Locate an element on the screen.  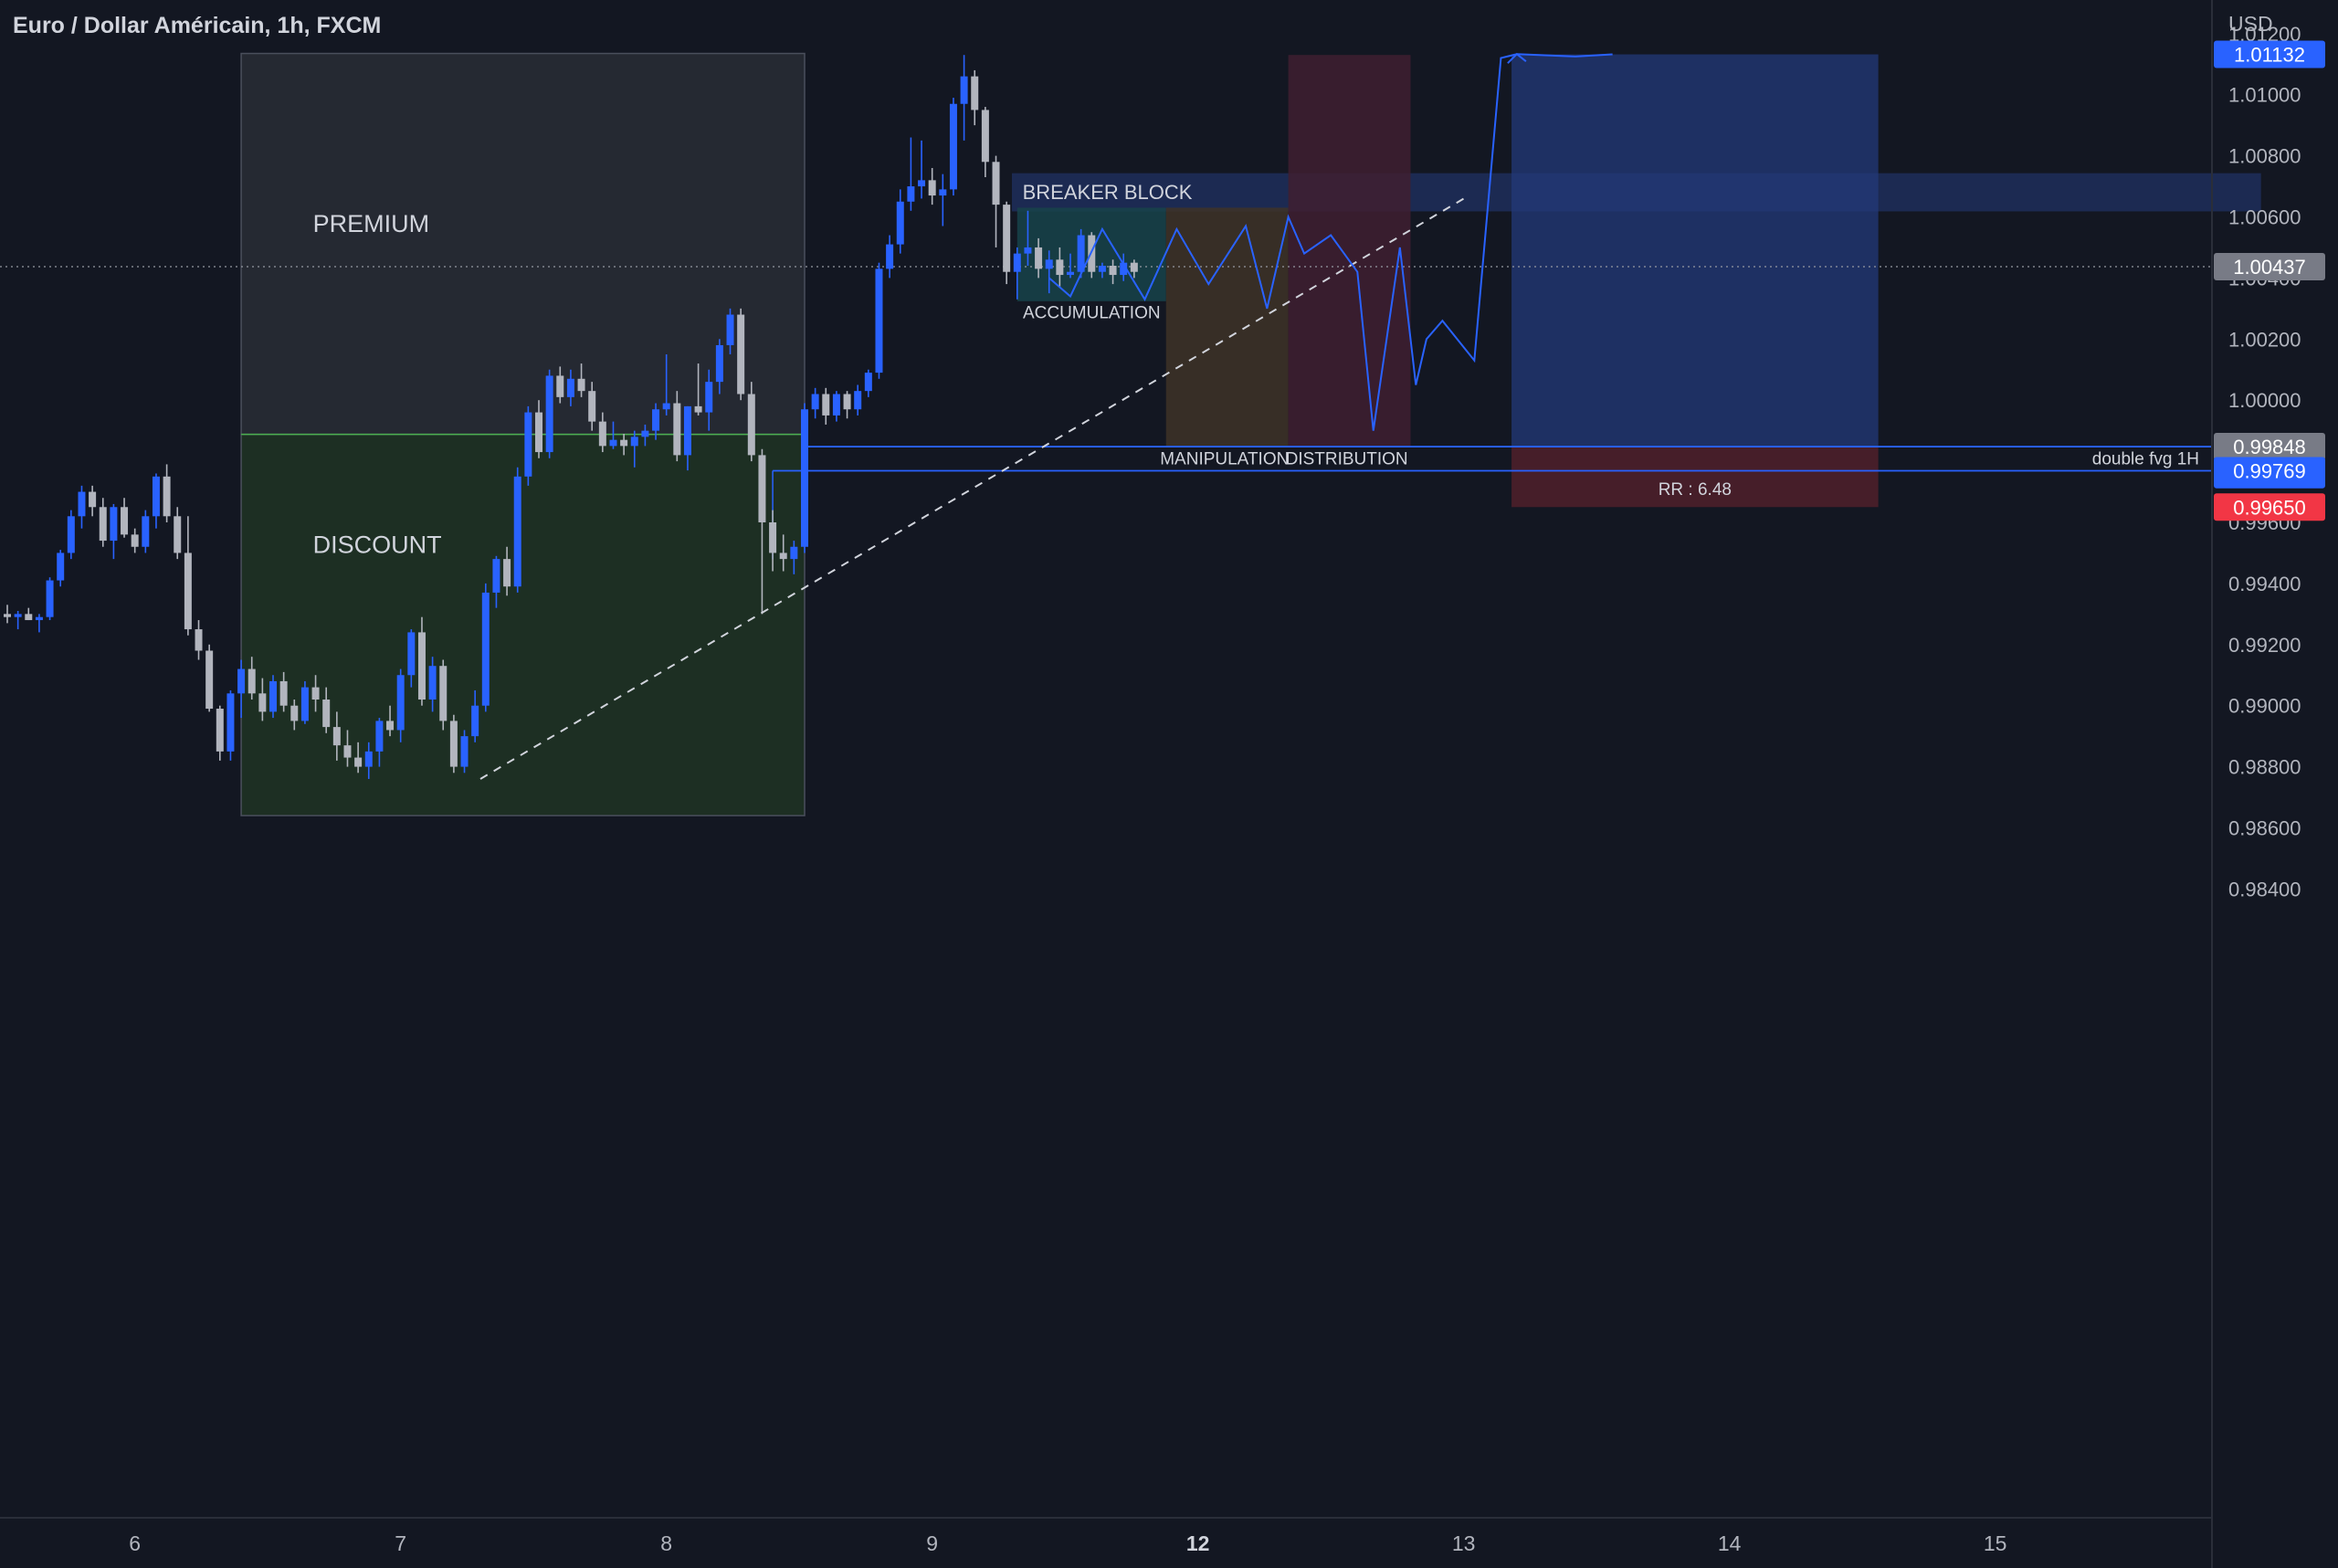
price-badge: 0.99769 is located at coordinates (2270, 471).